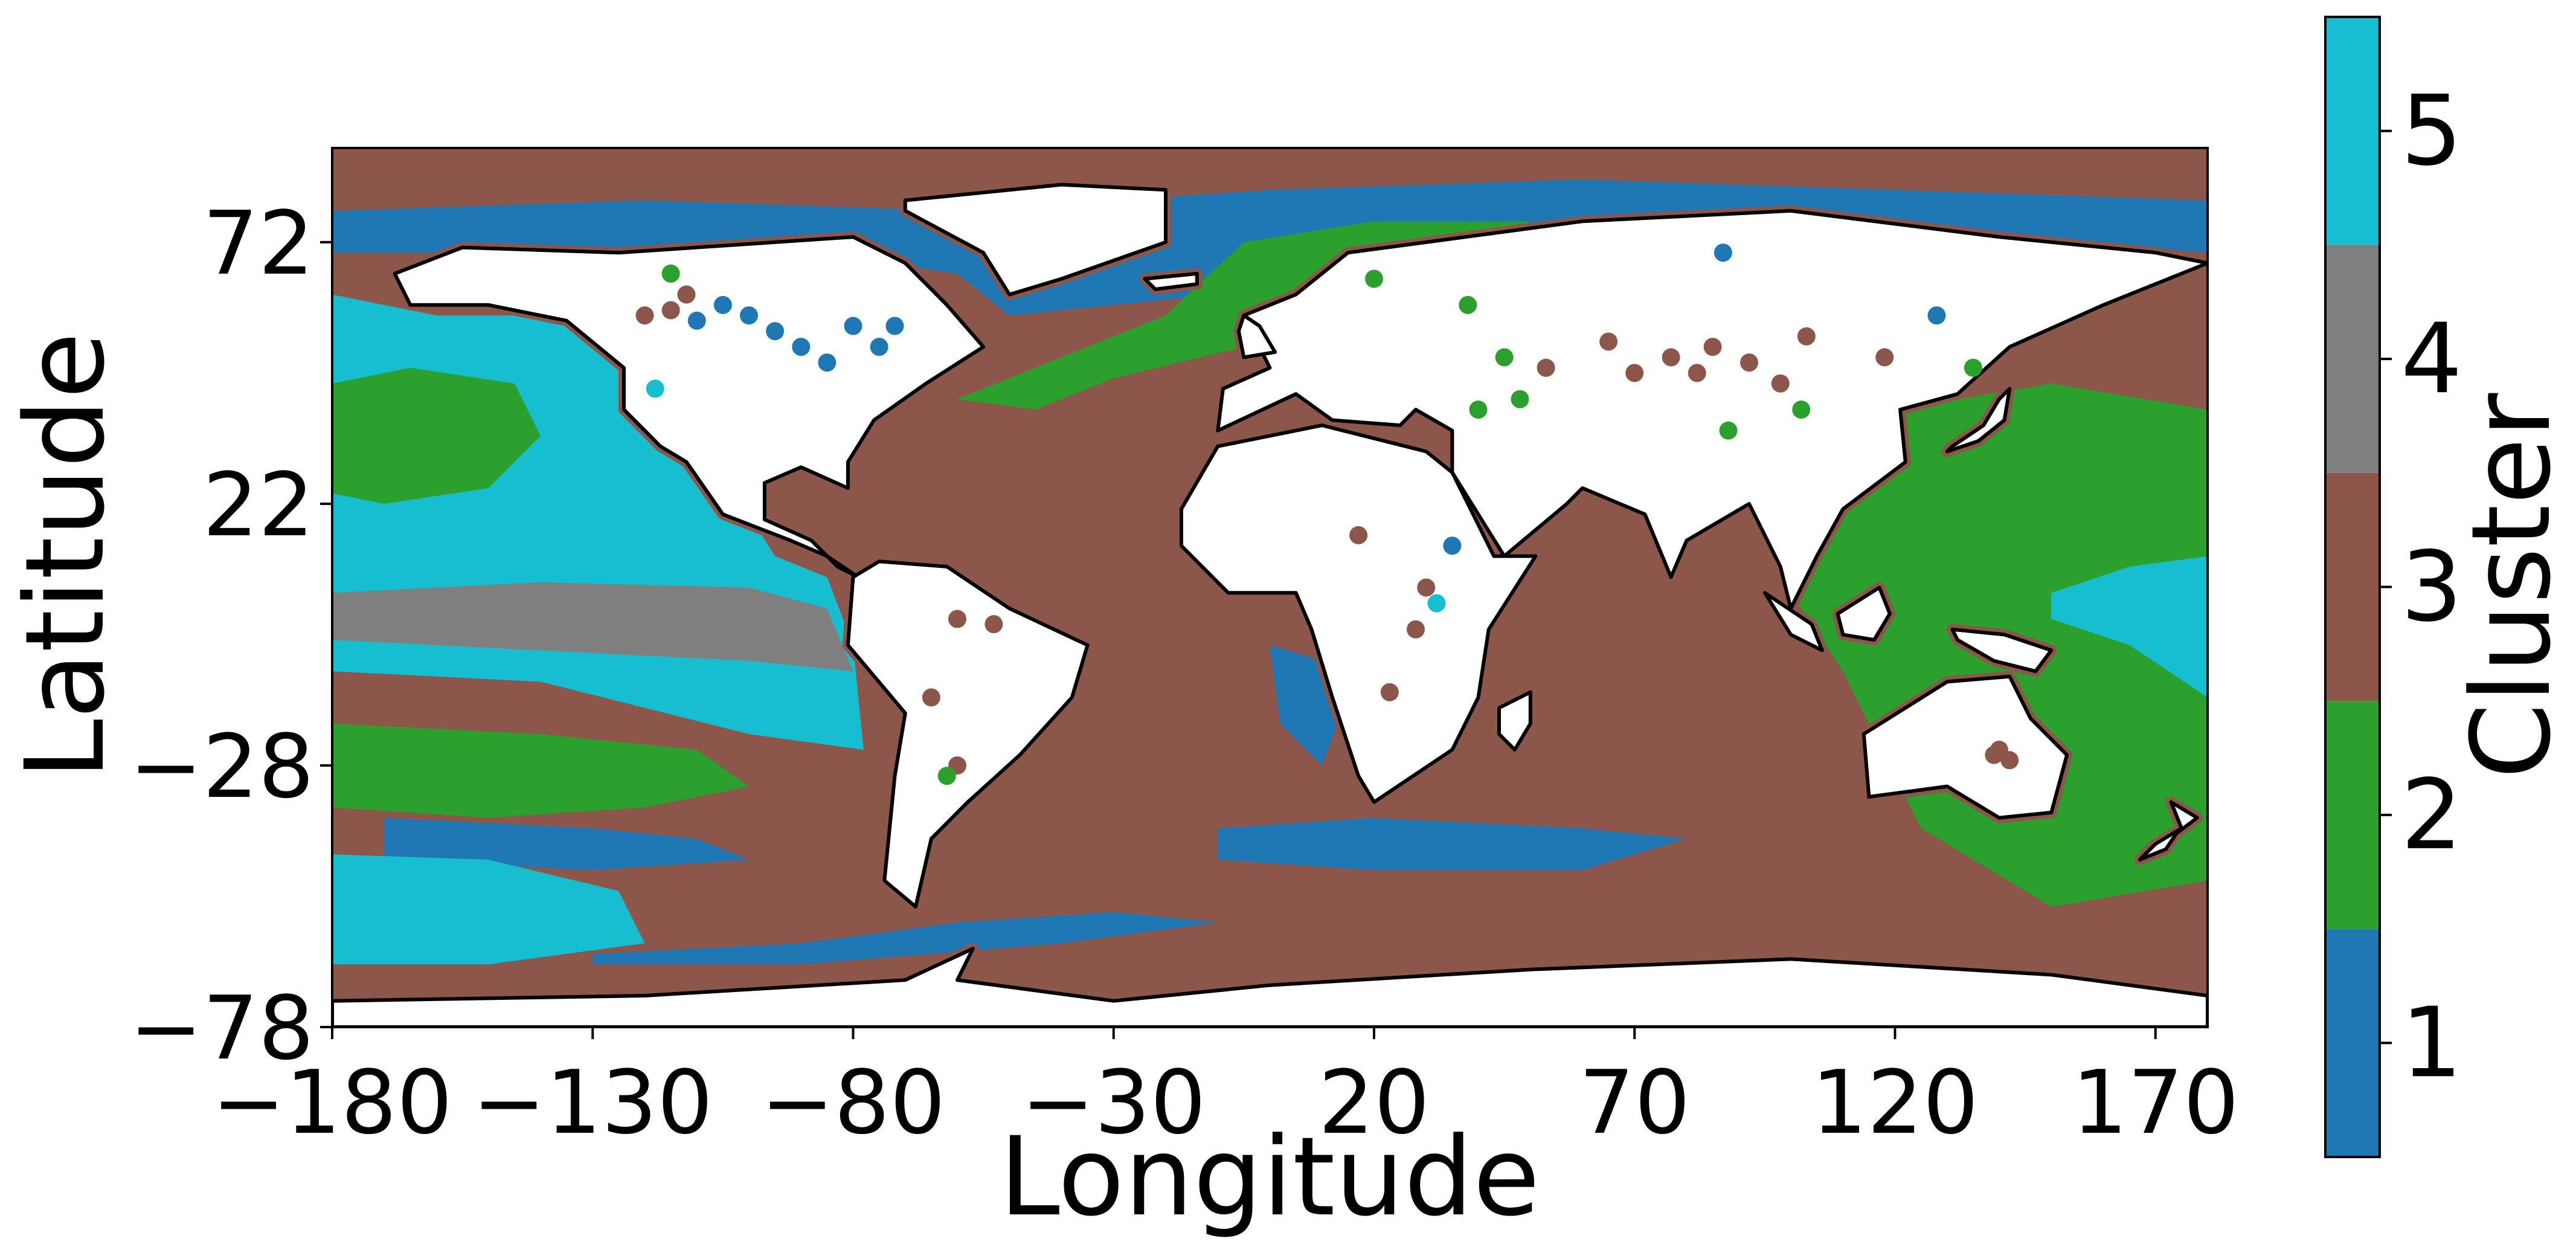 The width and height of the screenshot is (2576, 1250). Describe the element at coordinates (540, 770) in the screenshot. I see `region-south-pacific-green` at that location.